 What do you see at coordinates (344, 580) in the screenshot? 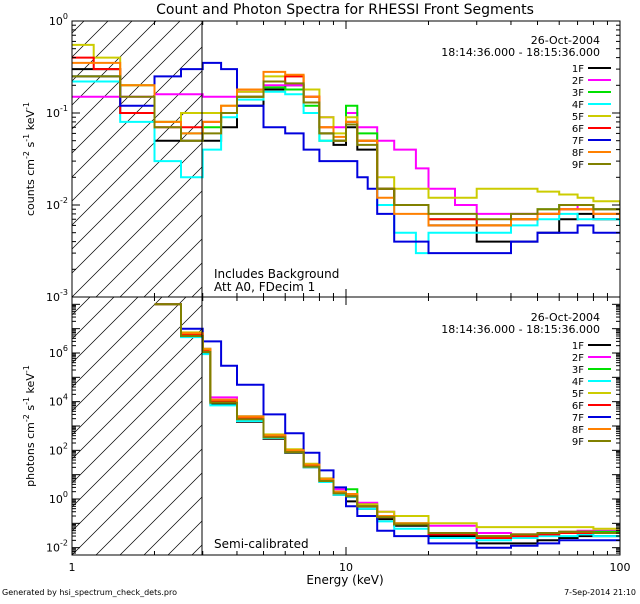
I see `x-axis-label: Energy (keV)` at bounding box center [344, 580].